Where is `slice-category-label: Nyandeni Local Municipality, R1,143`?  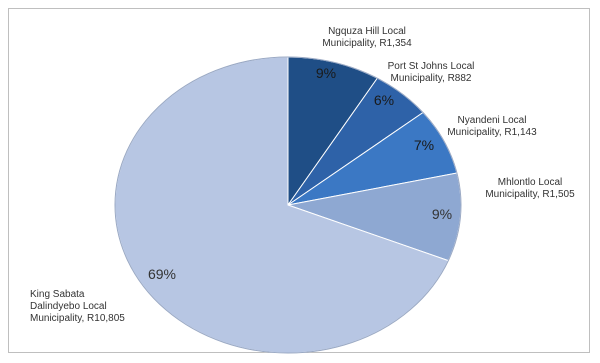
slice-category-label: Nyandeni Local Municipality, R1,143 is located at coordinates (492, 126).